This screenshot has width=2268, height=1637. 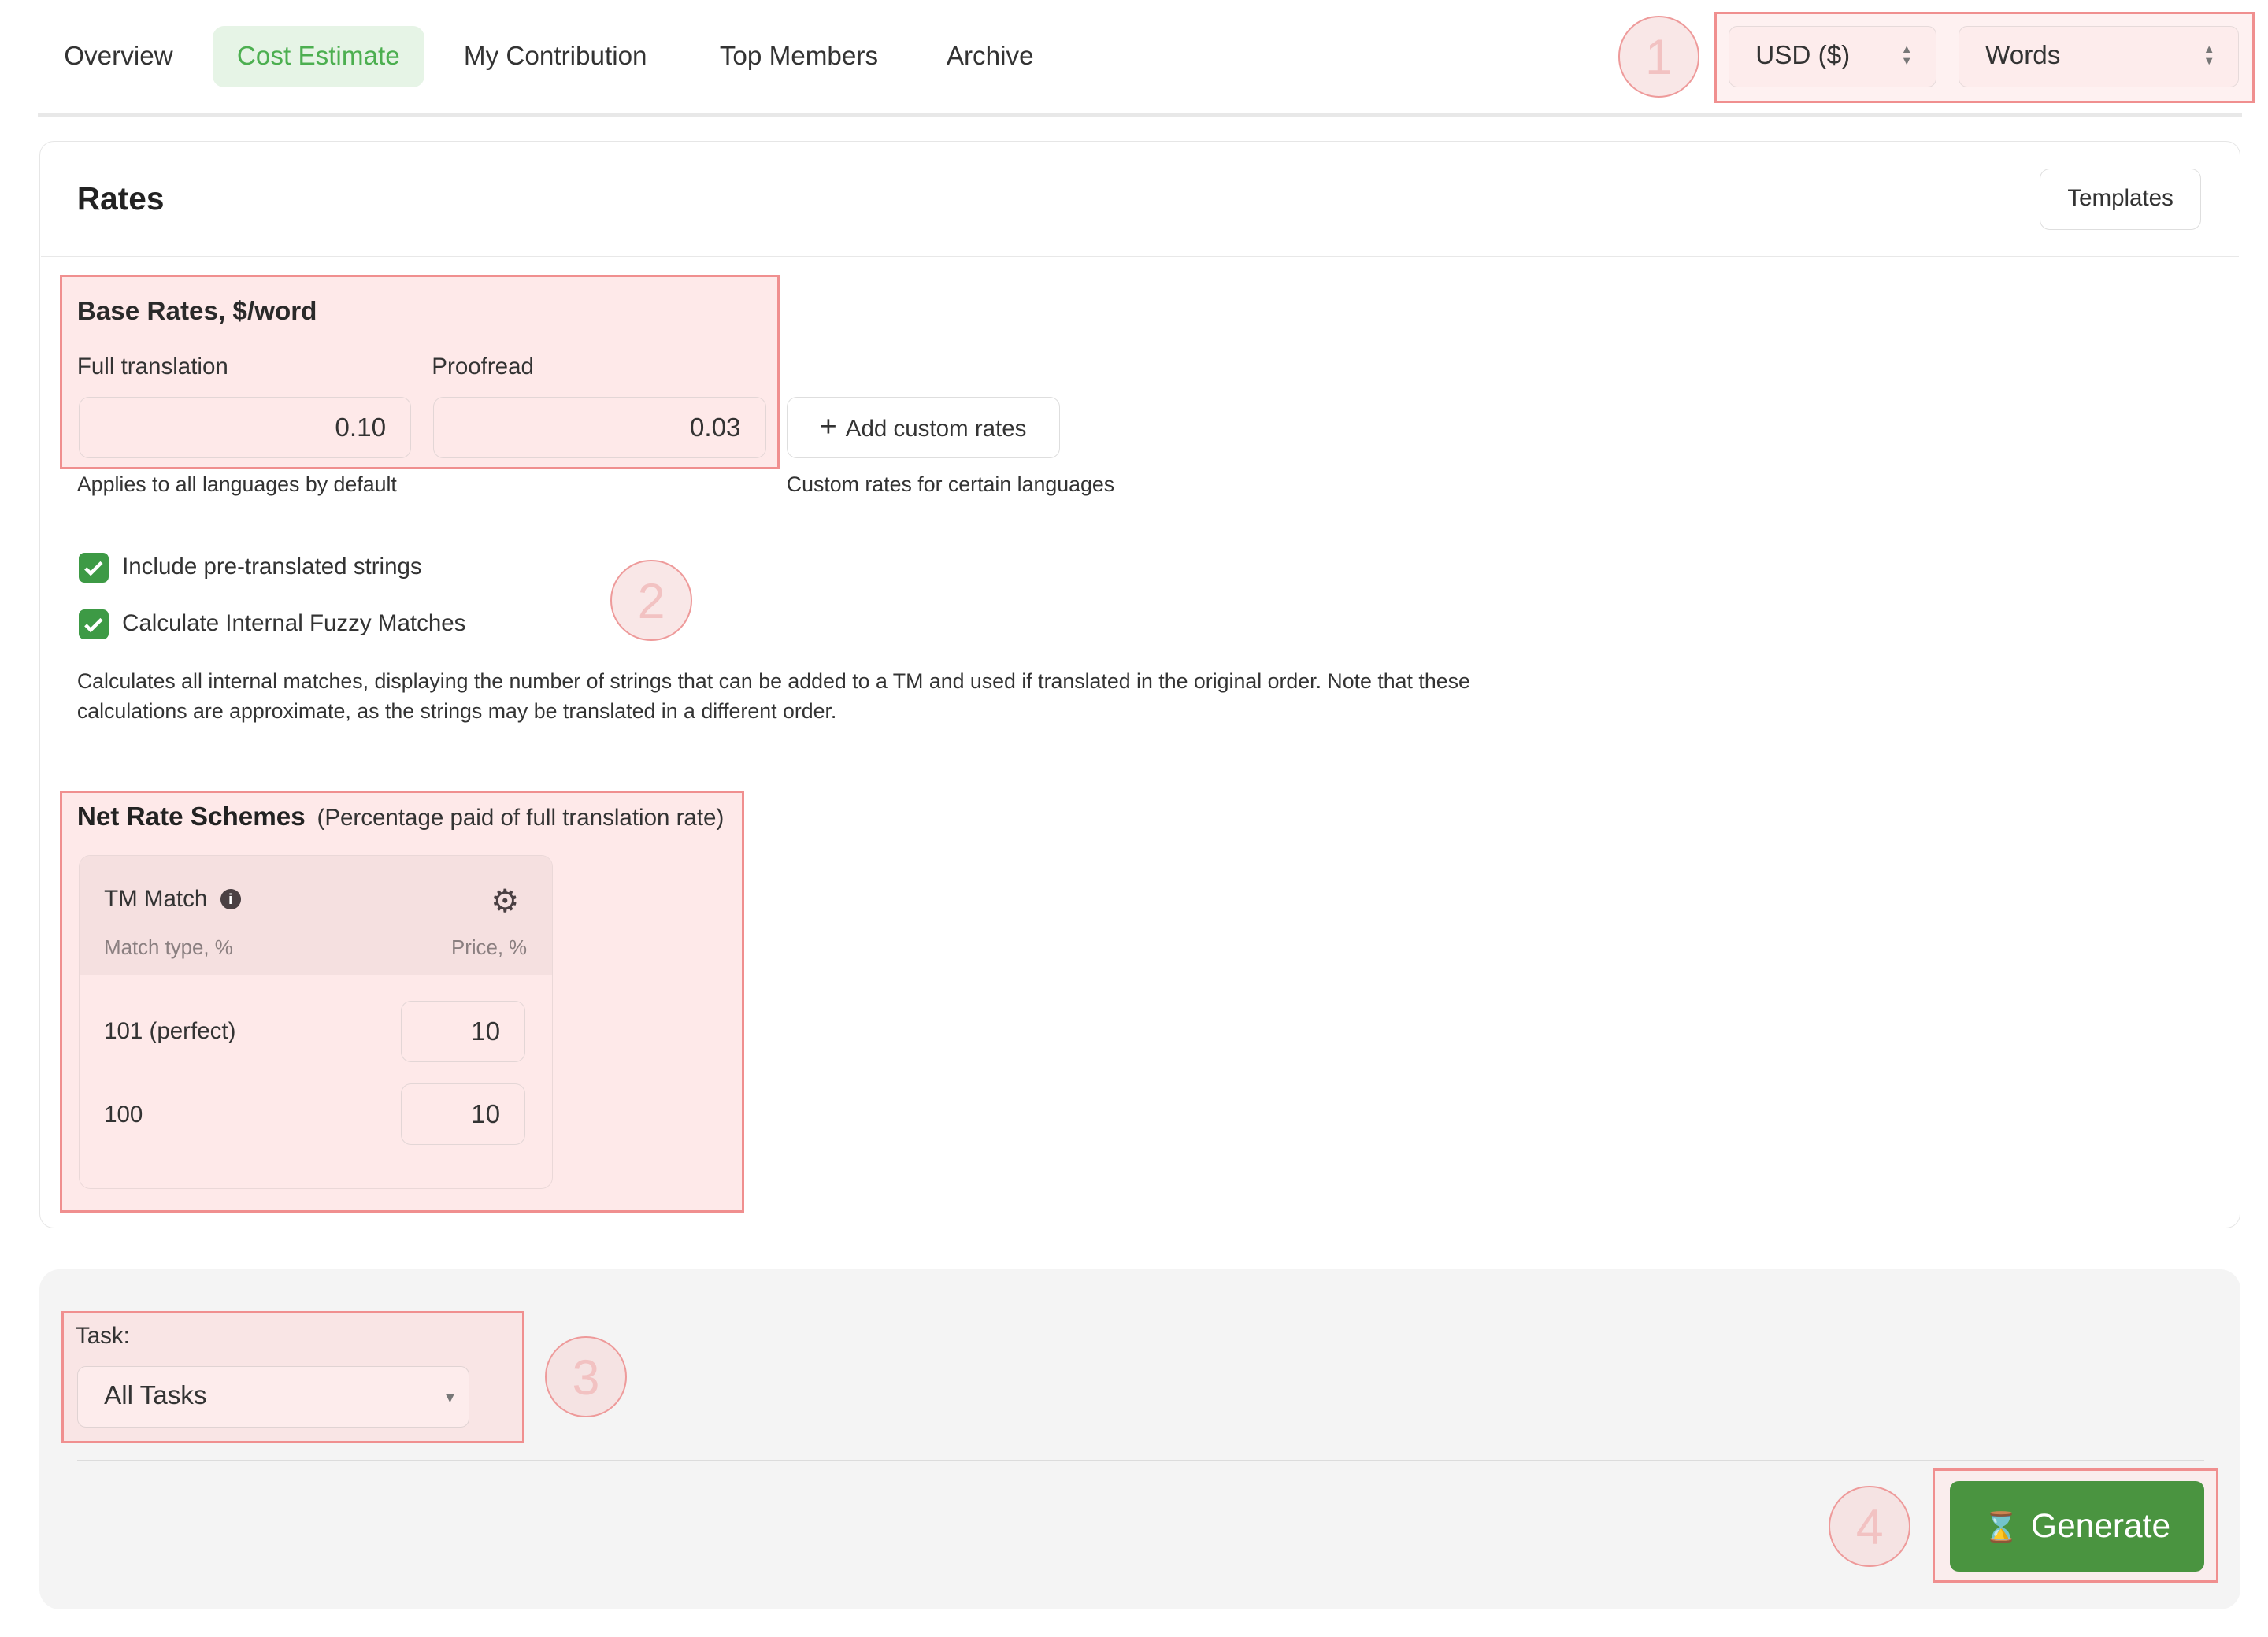 What do you see at coordinates (152, 366) in the screenshot?
I see `full-translation-label: Full translation` at bounding box center [152, 366].